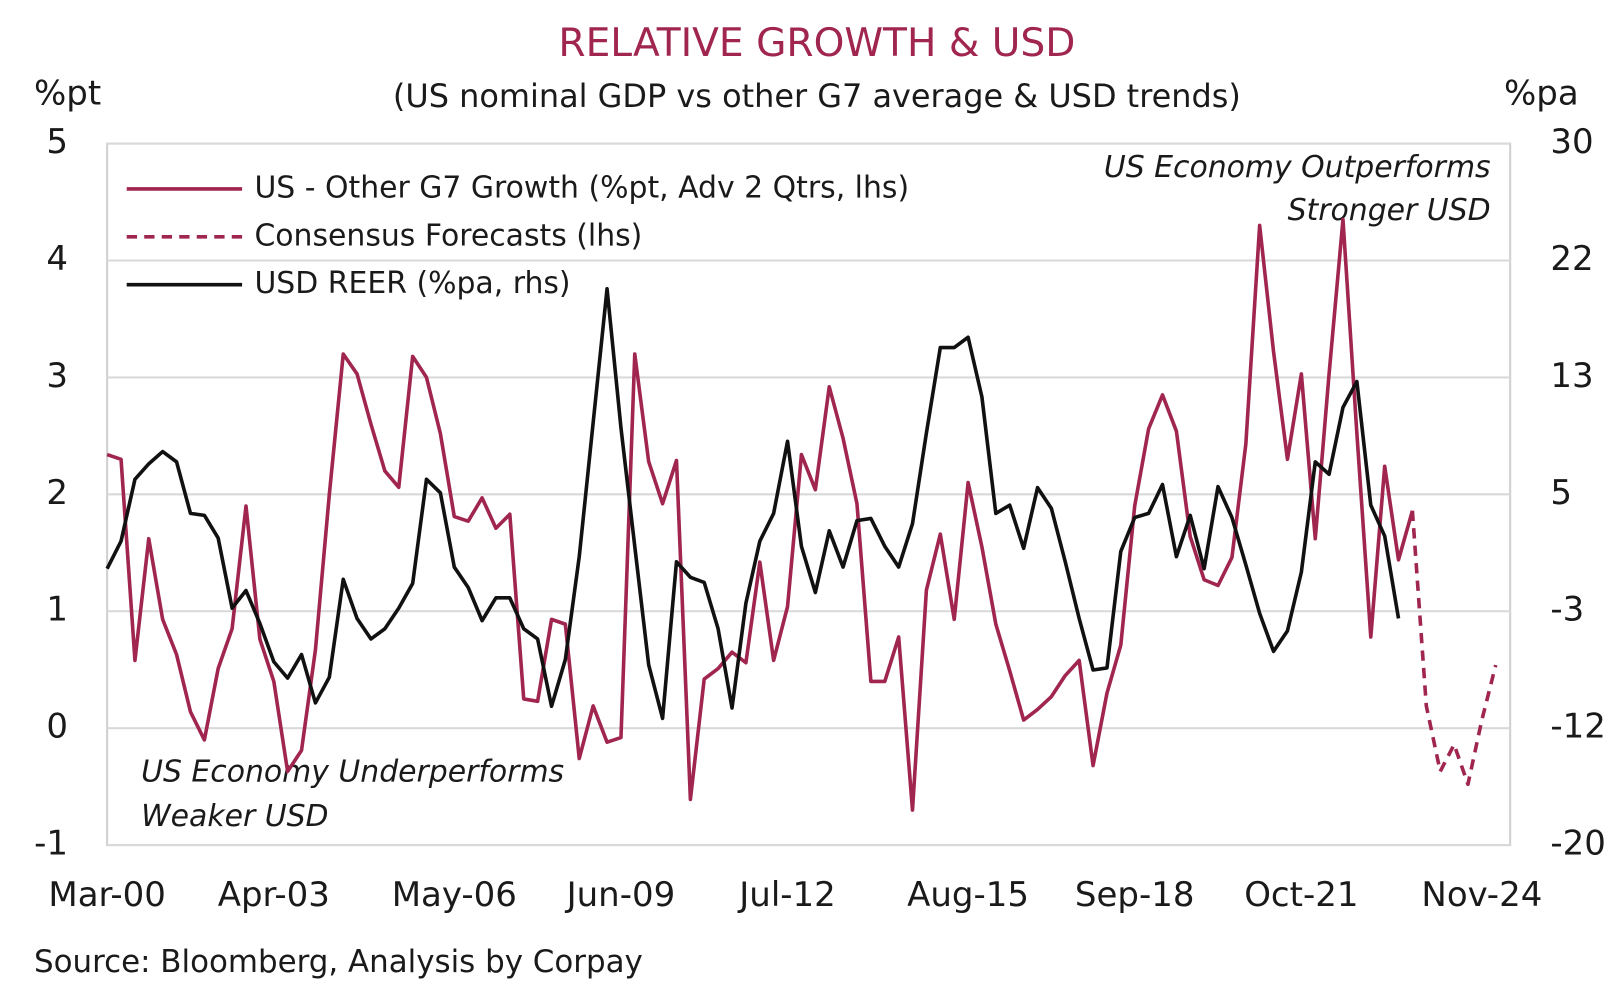  I want to click on y2-axis-label: %pa, so click(1541, 94).